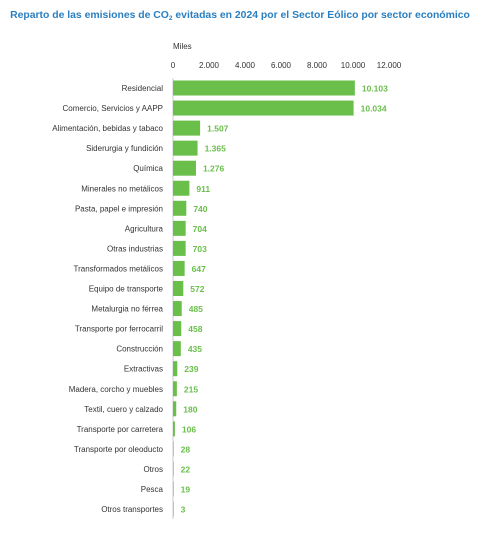  Describe the element at coordinates (144, 228) in the screenshot. I see `category-label: Agricultura` at that location.